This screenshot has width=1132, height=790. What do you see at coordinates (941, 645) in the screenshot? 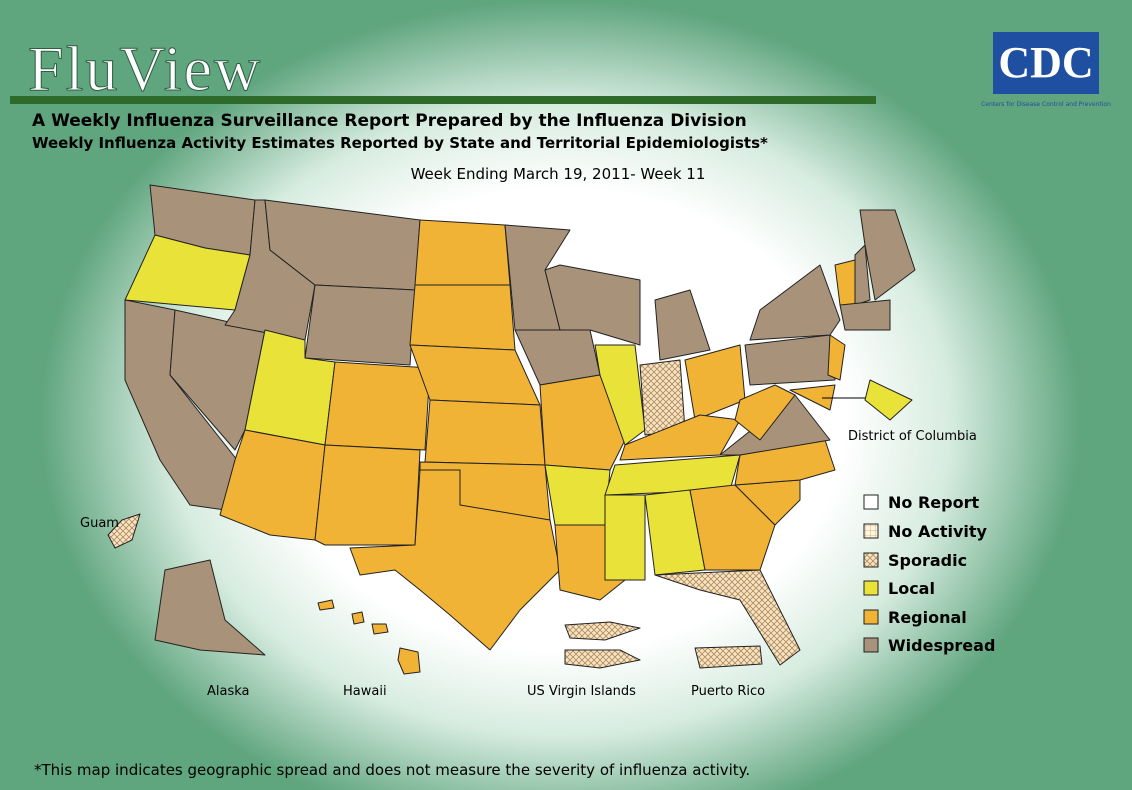
I see `legend-label: Widespread` at bounding box center [941, 645].